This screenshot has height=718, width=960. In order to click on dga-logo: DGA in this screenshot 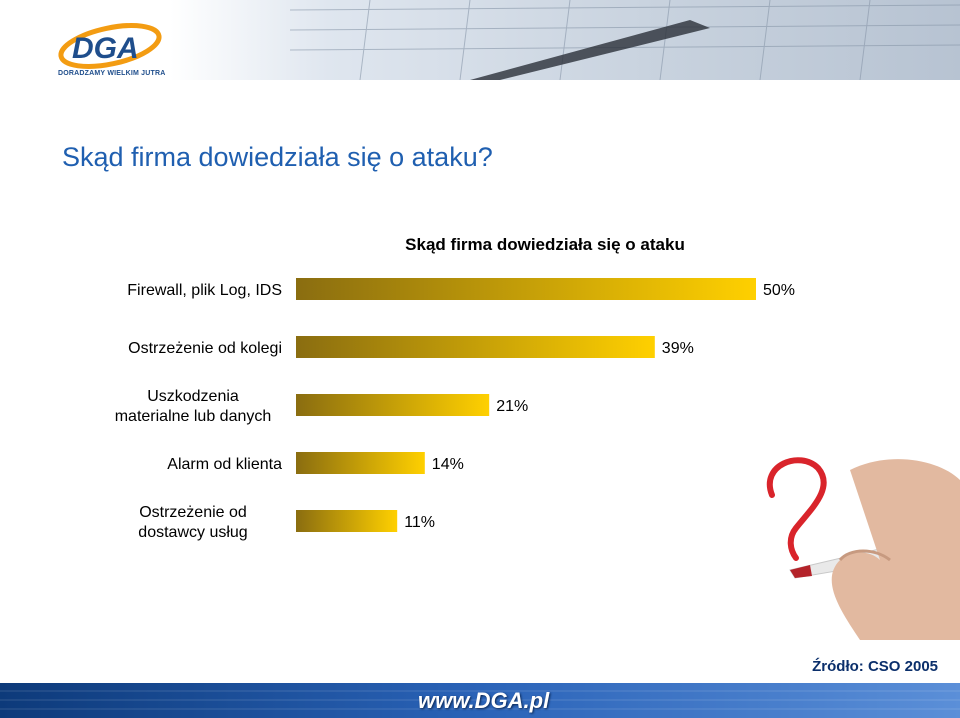, I will do `click(110, 46)`.